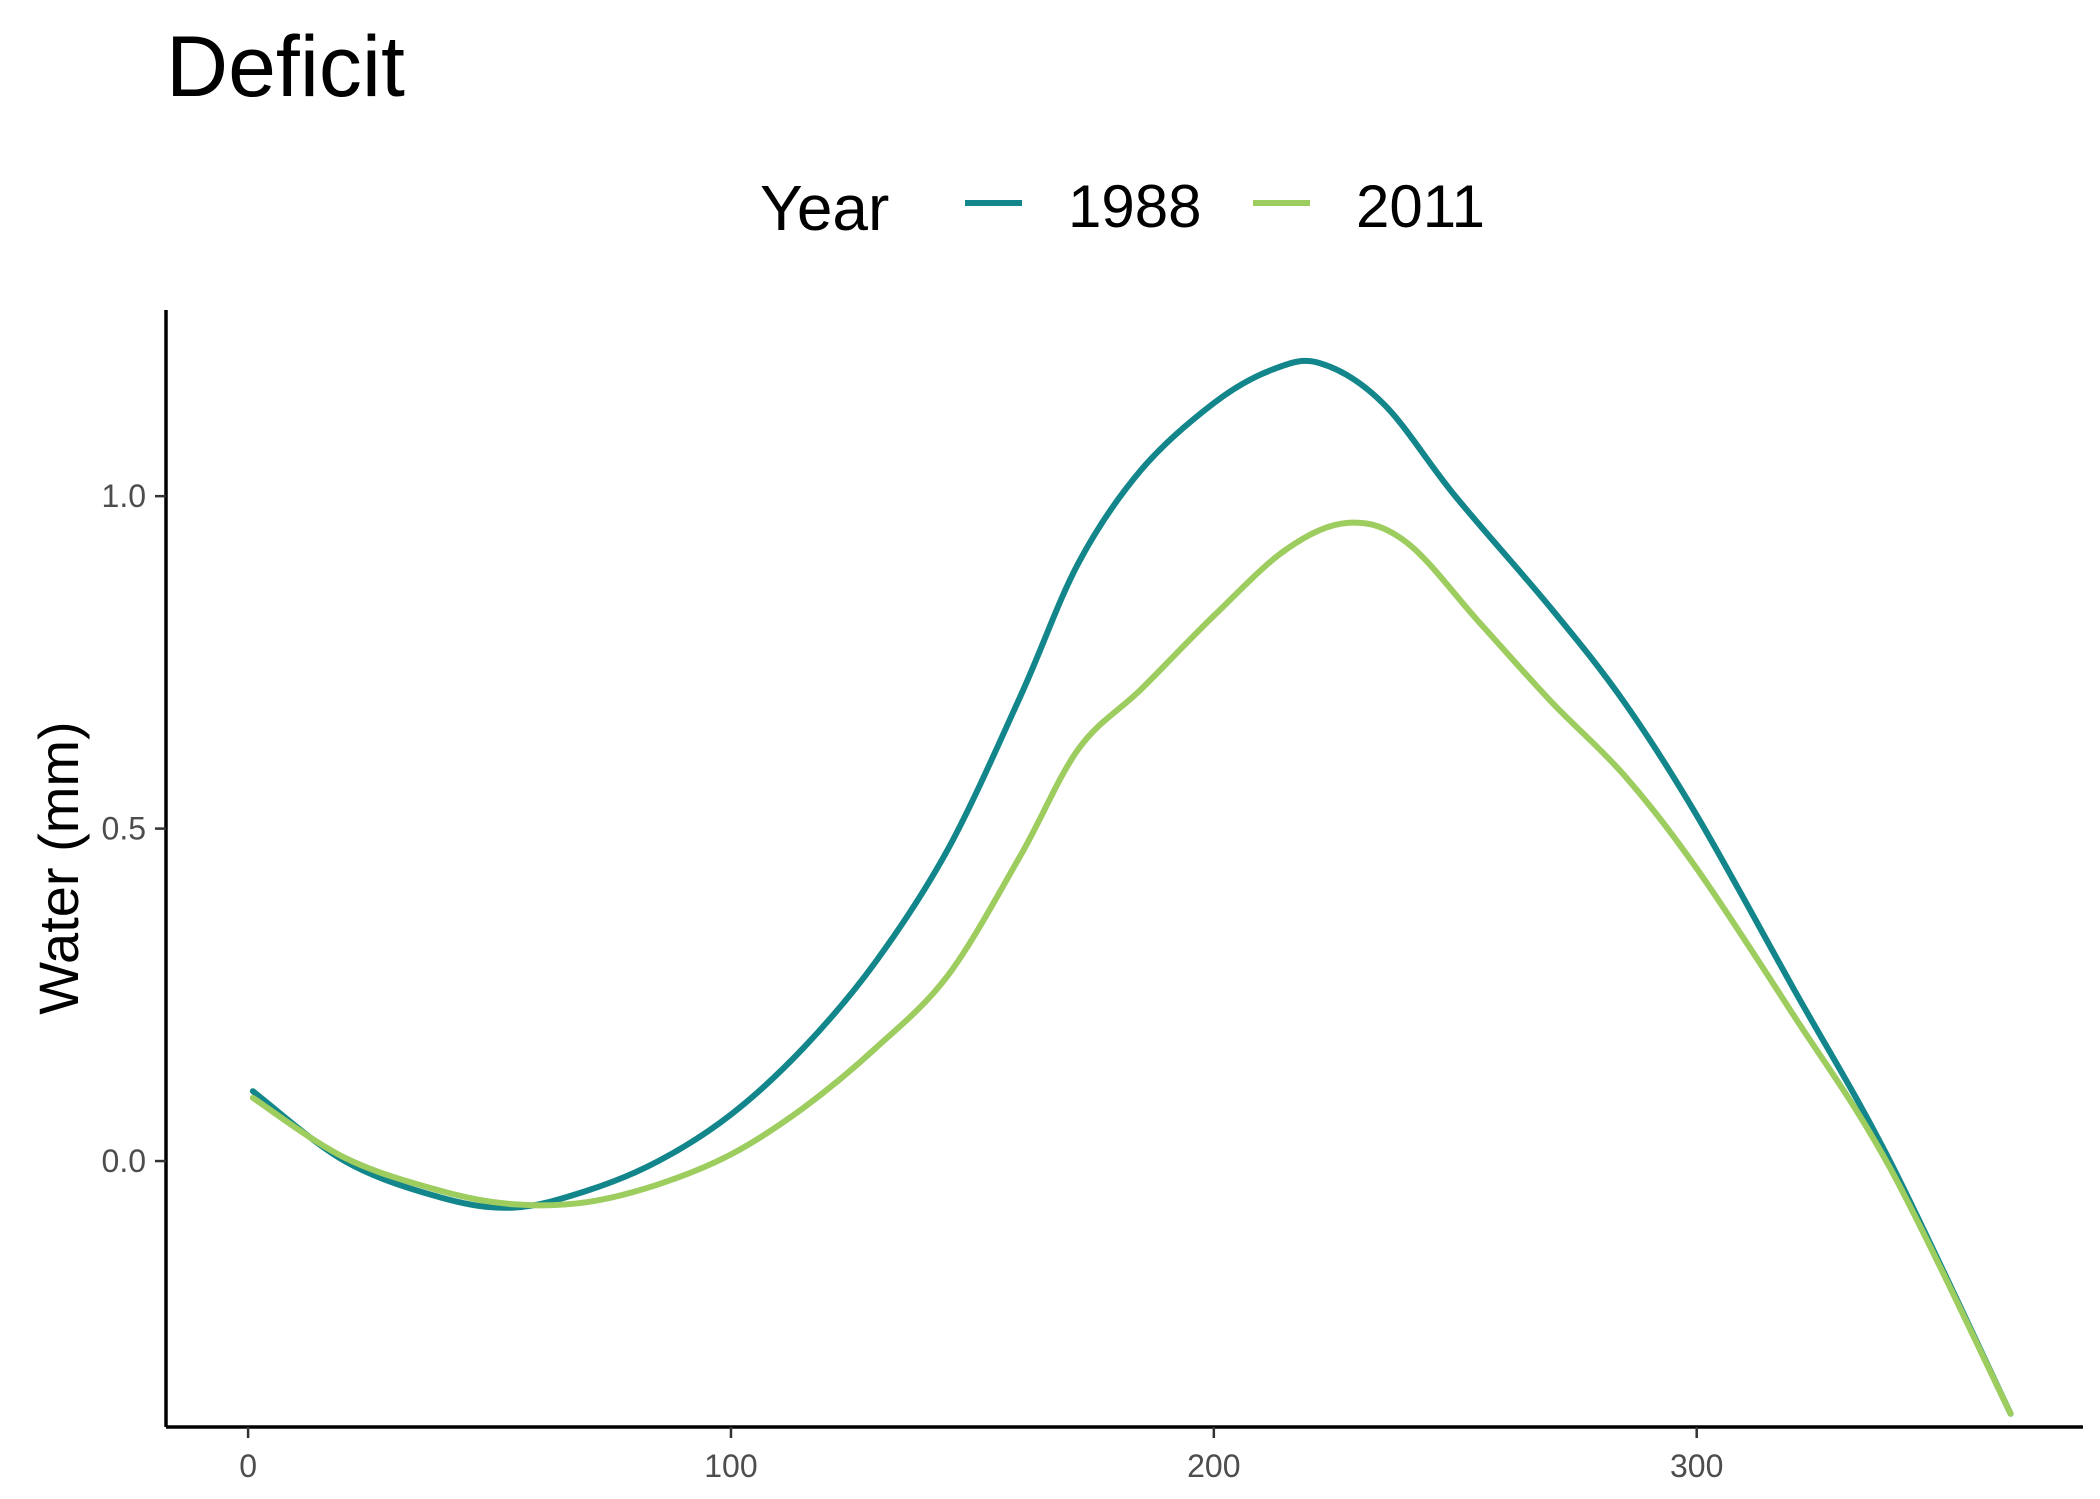 Image resolution: width=2100 pixels, height=1499 pixels. Describe the element at coordinates (124, 829) in the screenshot. I see `y-tick-label: 0.5` at that location.